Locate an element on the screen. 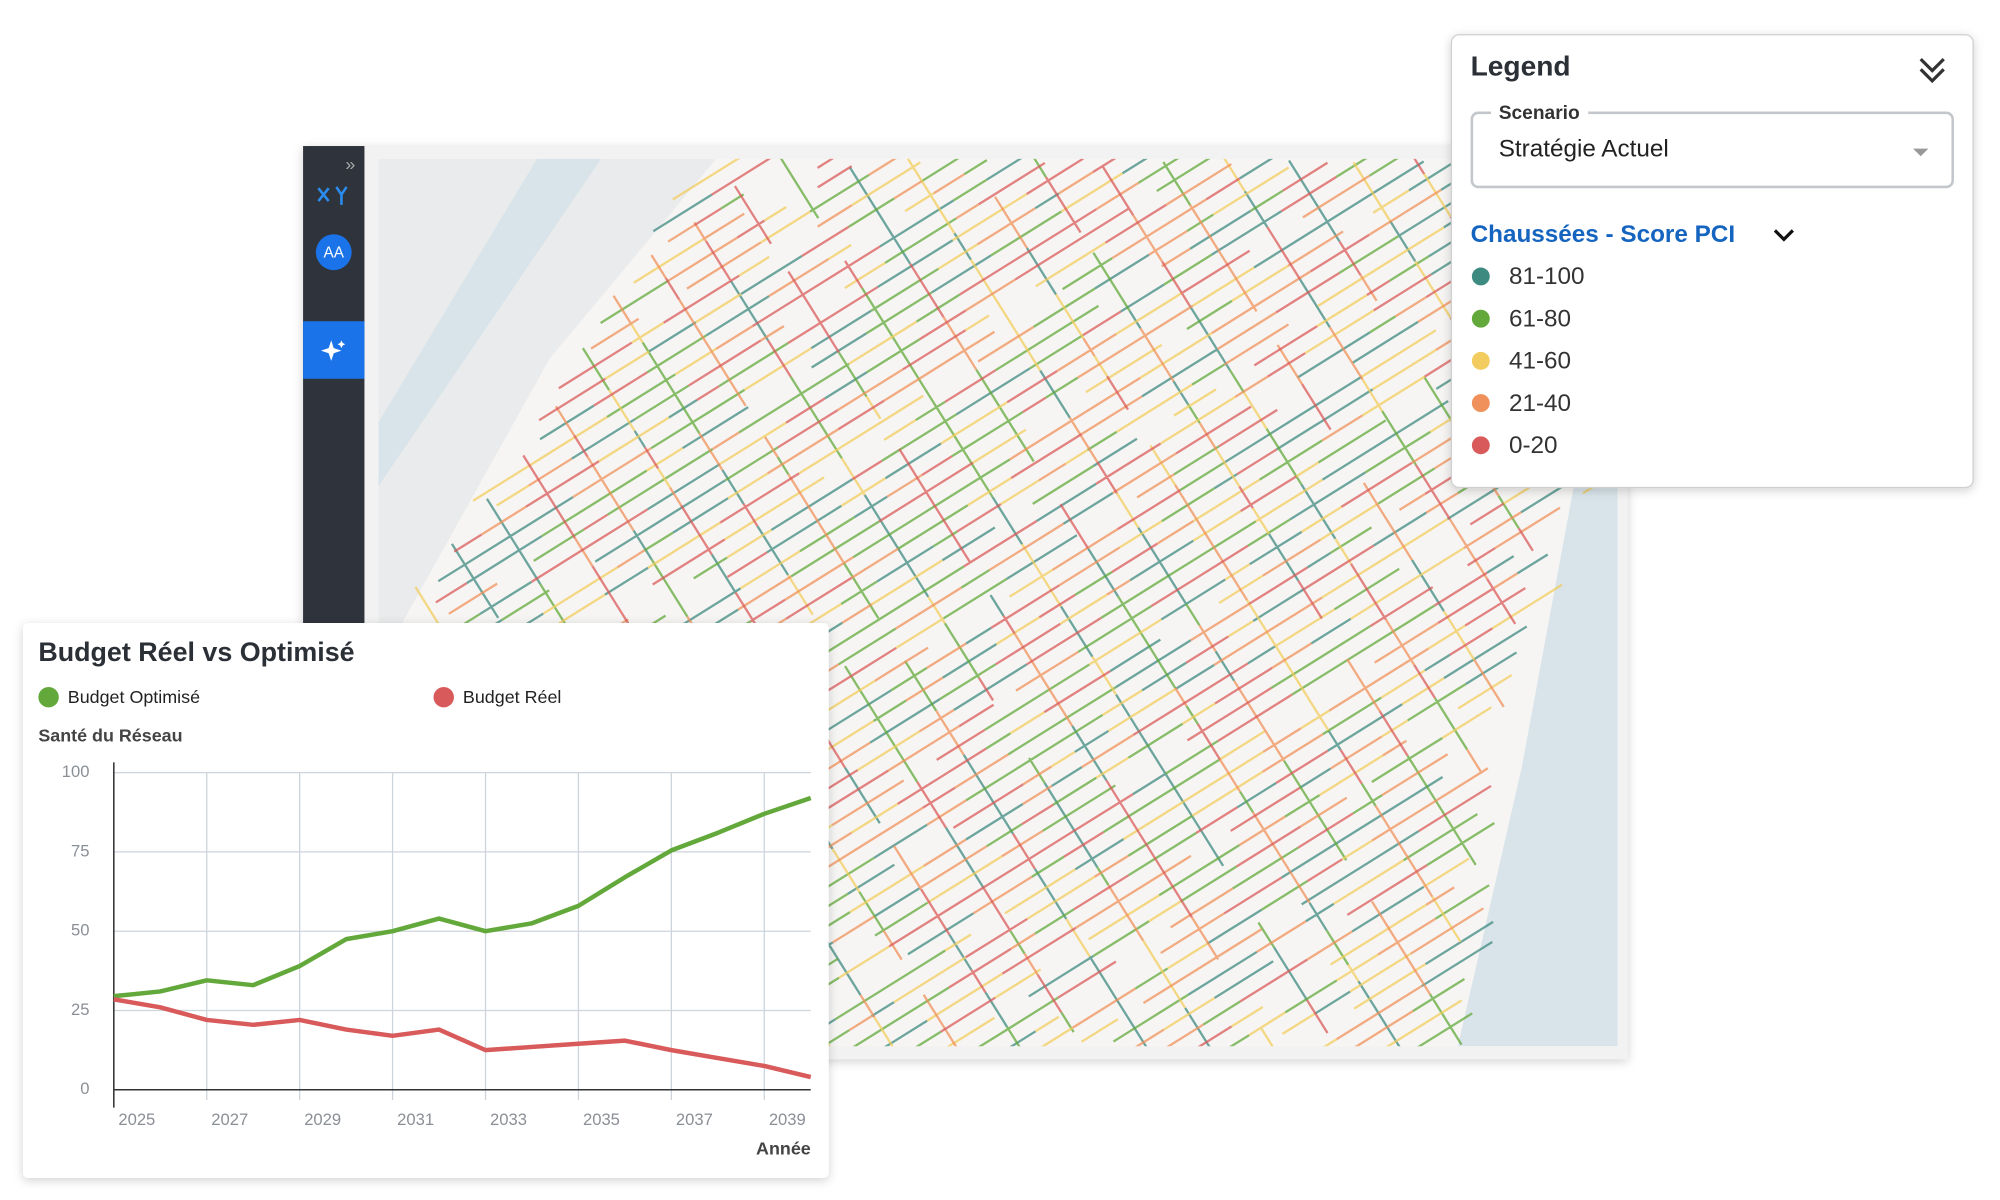 This screenshot has height=1200, width=2000. legend-title: Legend is located at coordinates (1521, 65).